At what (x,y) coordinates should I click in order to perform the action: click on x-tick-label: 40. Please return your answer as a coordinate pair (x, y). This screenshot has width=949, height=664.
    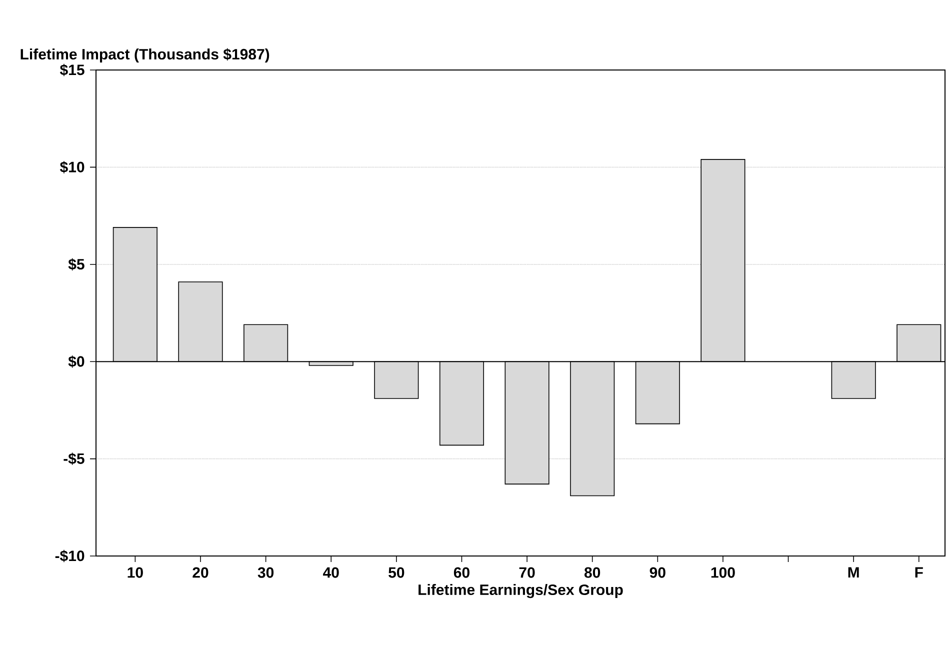
    Looking at the image, I should click on (331, 572).